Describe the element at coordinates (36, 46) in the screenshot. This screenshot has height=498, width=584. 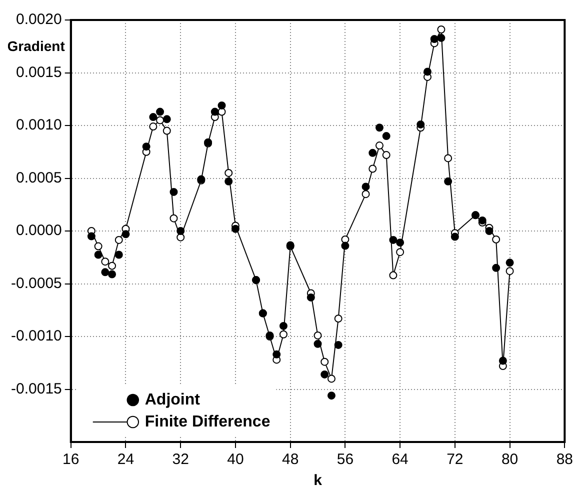
I see `y-axis-title: Gradient` at that location.